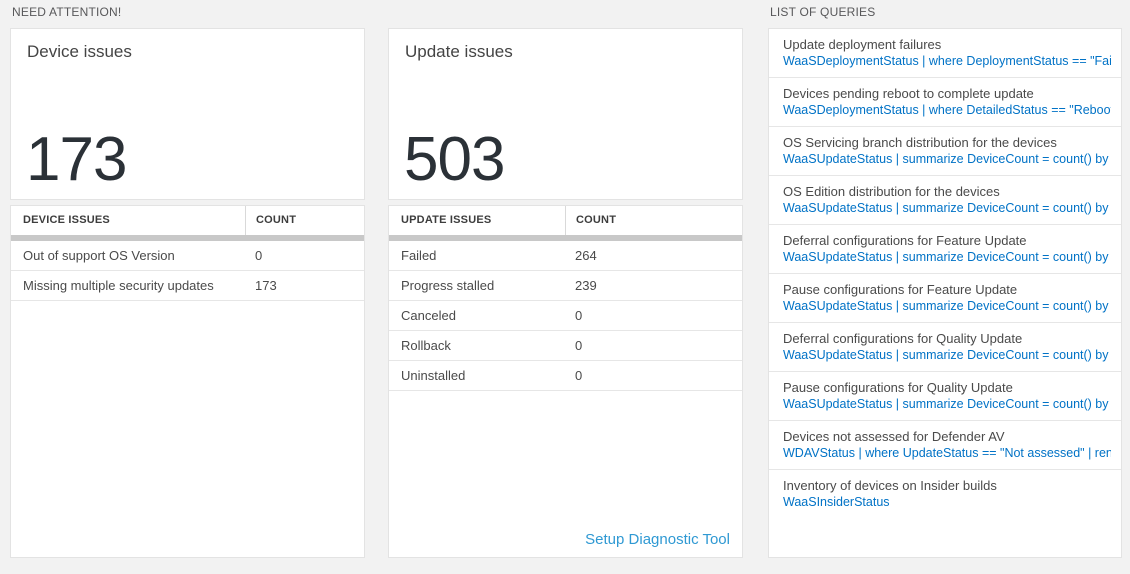  I want to click on table-row: Progress stalled 239, so click(565, 286).